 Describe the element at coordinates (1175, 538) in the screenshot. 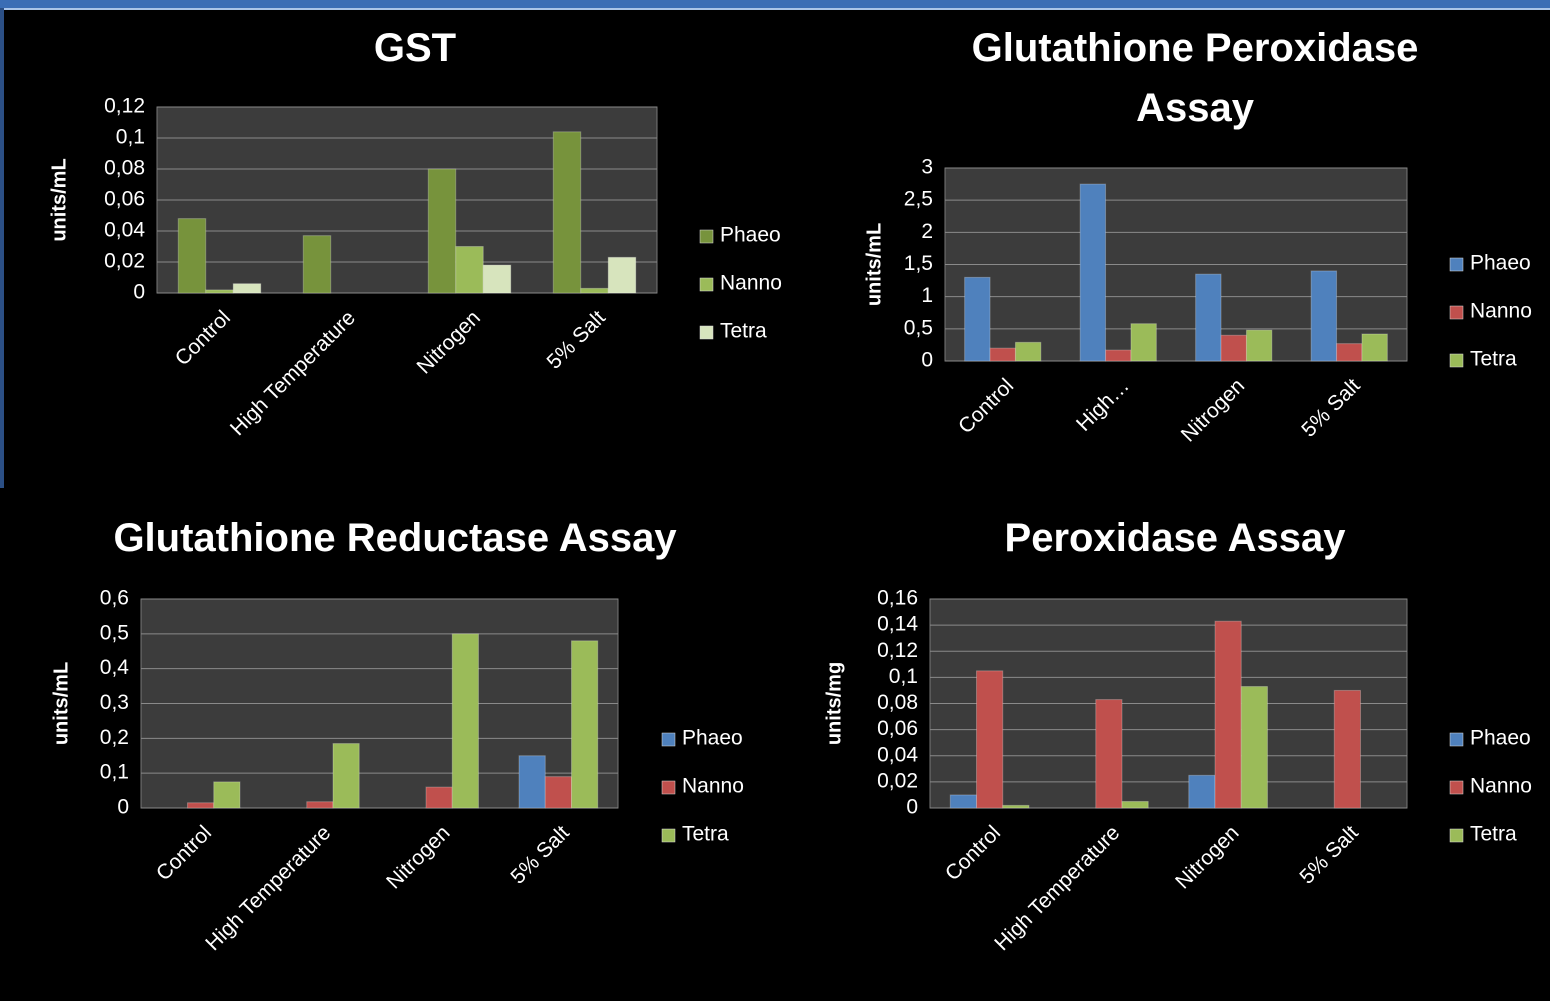

I see `chart-title: Peroxidase Assay` at that location.